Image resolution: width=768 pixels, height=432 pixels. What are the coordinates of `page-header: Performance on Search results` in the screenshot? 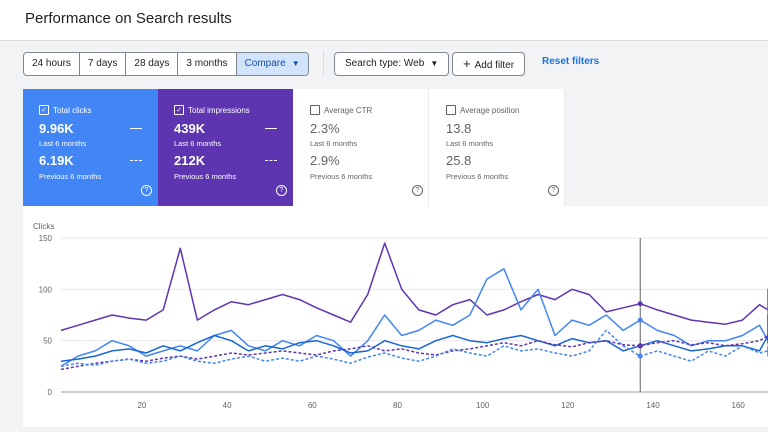 It's located at (384, 20).